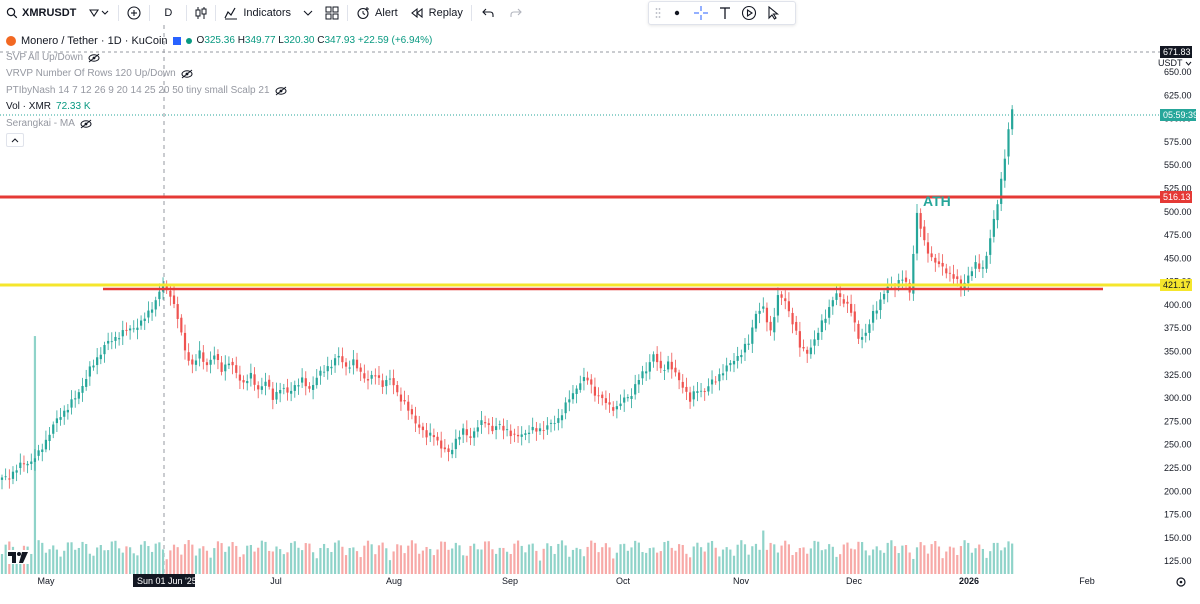 The image size is (1200, 604). Describe the element at coordinates (701, 13) in the screenshot. I see `crosshair-icon` at that location.